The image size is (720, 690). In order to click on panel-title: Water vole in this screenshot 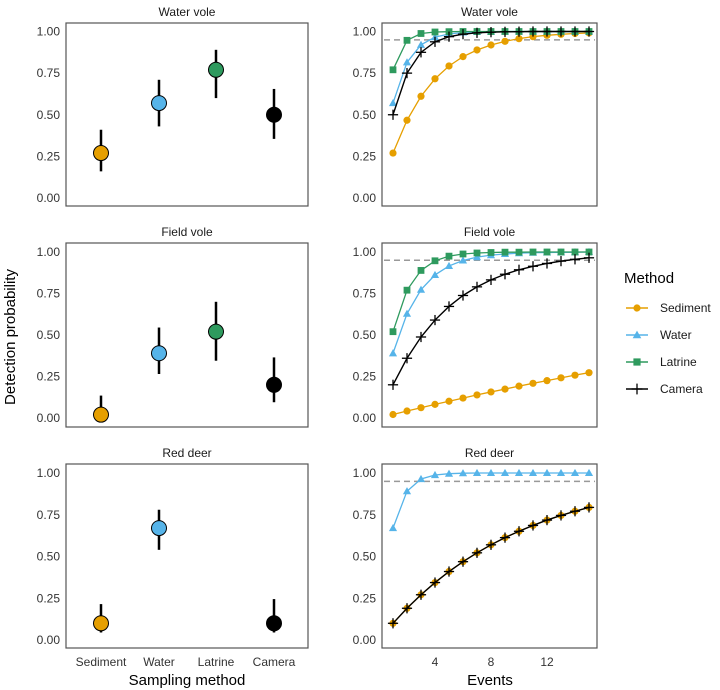, I will do `click(187, 12)`.